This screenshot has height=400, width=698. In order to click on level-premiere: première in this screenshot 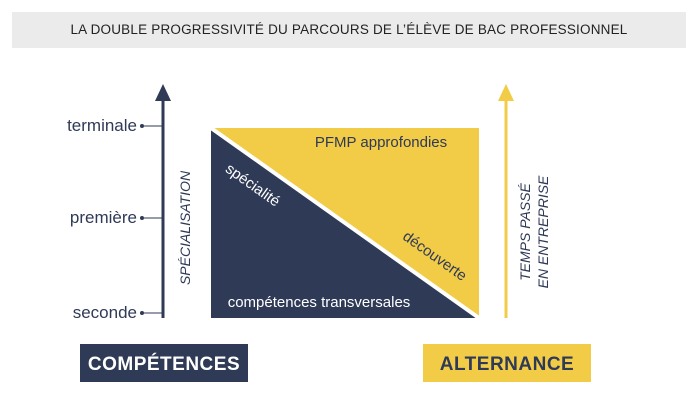, I will do `click(103, 217)`.